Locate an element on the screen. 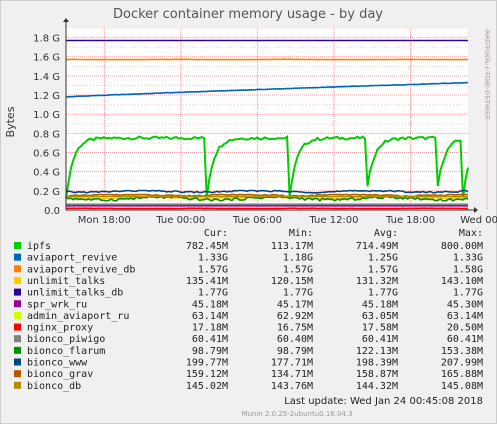  munin-version: Munin 2.0.25-2ubuntu0.16.04.3 is located at coordinates (296, 414).